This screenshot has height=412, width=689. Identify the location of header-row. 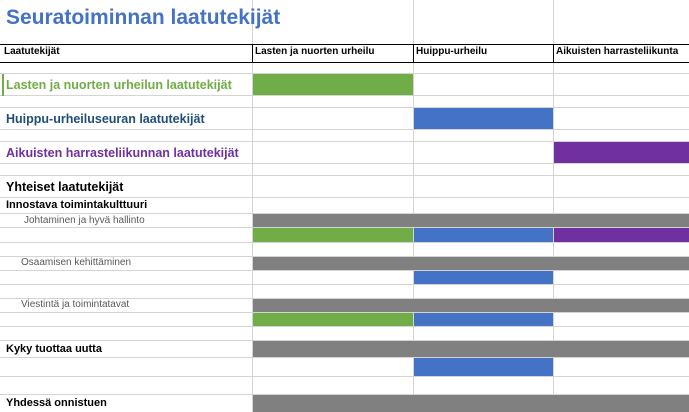
(344, 53).